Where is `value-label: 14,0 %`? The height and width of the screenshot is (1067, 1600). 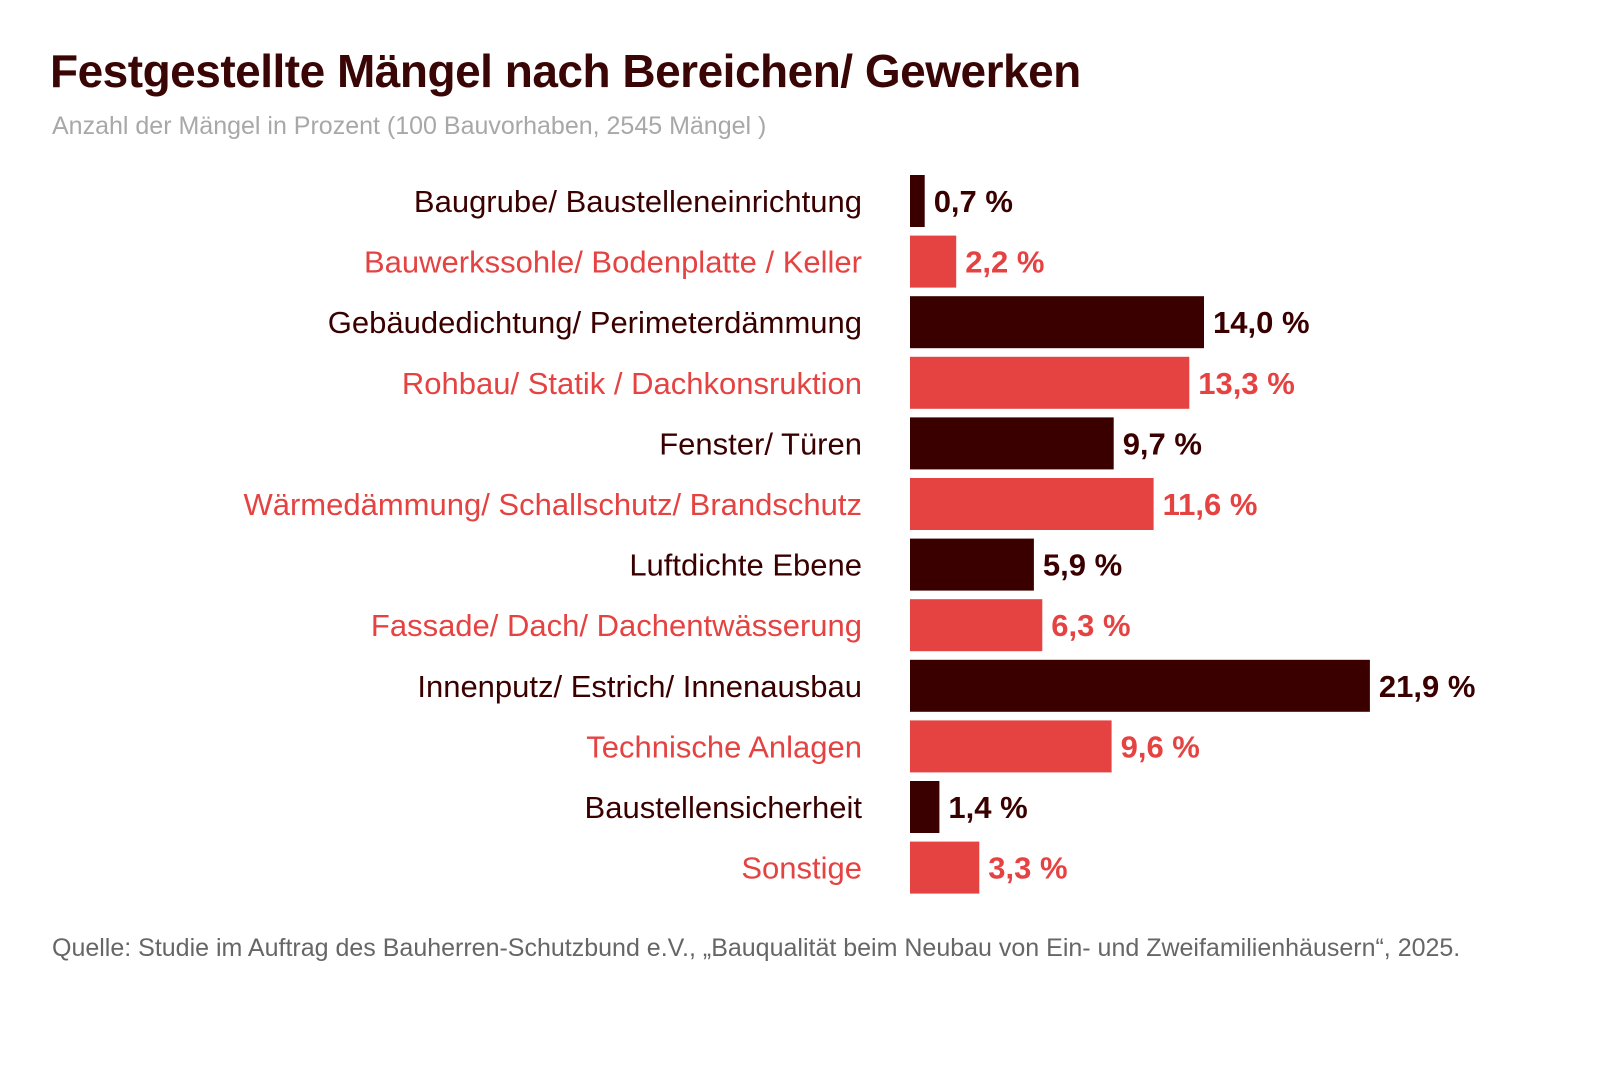 value-label: 14,0 % is located at coordinates (1261, 322).